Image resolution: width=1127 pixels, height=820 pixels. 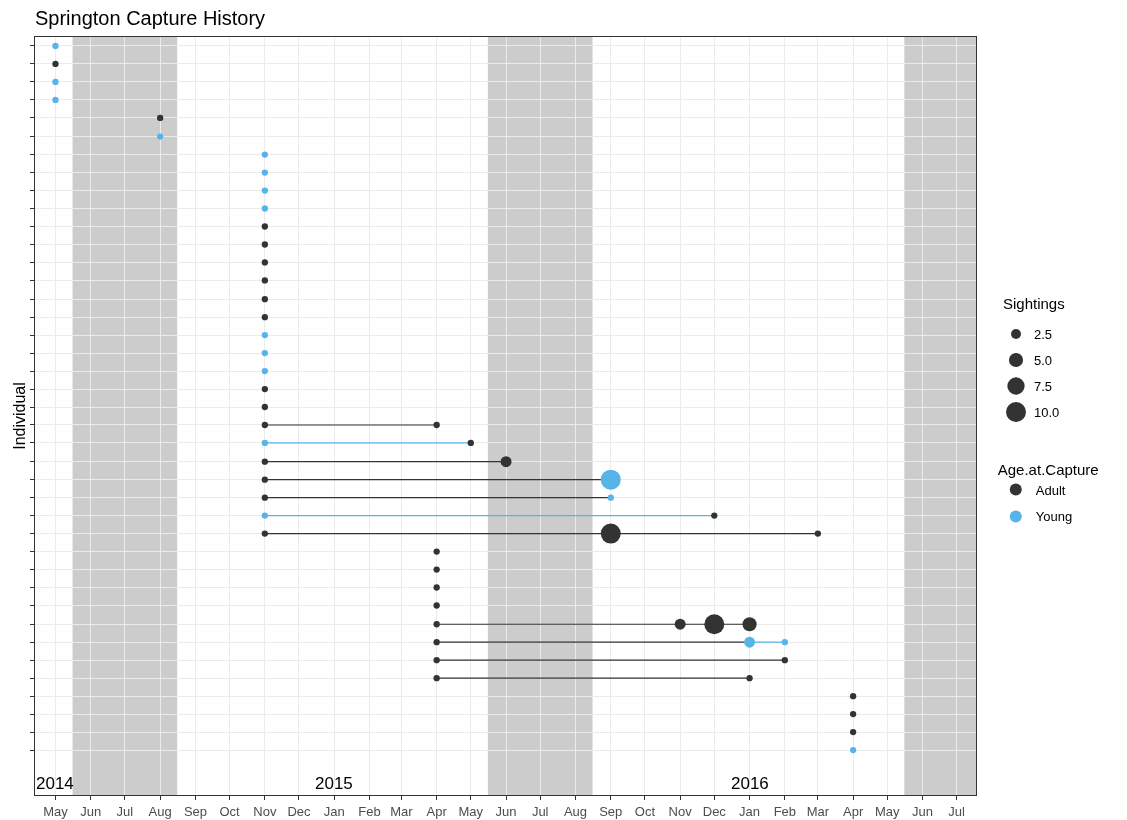 I want to click on legend-label: 7.5, so click(x=1043, y=386).